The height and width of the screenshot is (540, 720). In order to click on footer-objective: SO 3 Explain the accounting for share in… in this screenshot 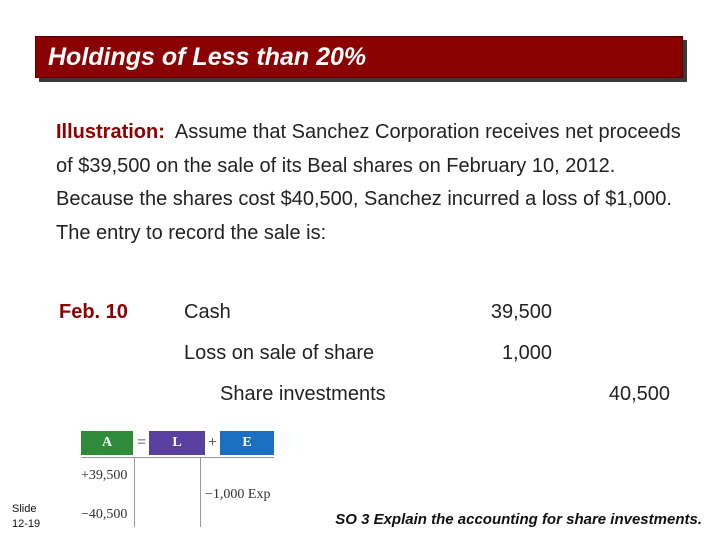, I will do `click(518, 519)`.